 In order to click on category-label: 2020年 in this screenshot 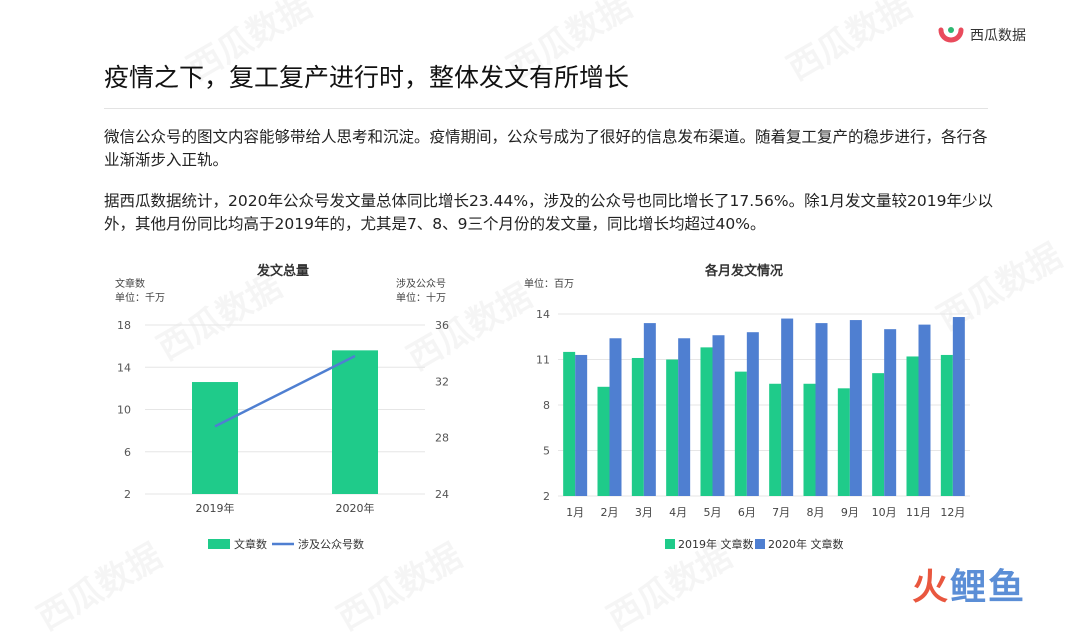, I will do `click(355, 508)`.